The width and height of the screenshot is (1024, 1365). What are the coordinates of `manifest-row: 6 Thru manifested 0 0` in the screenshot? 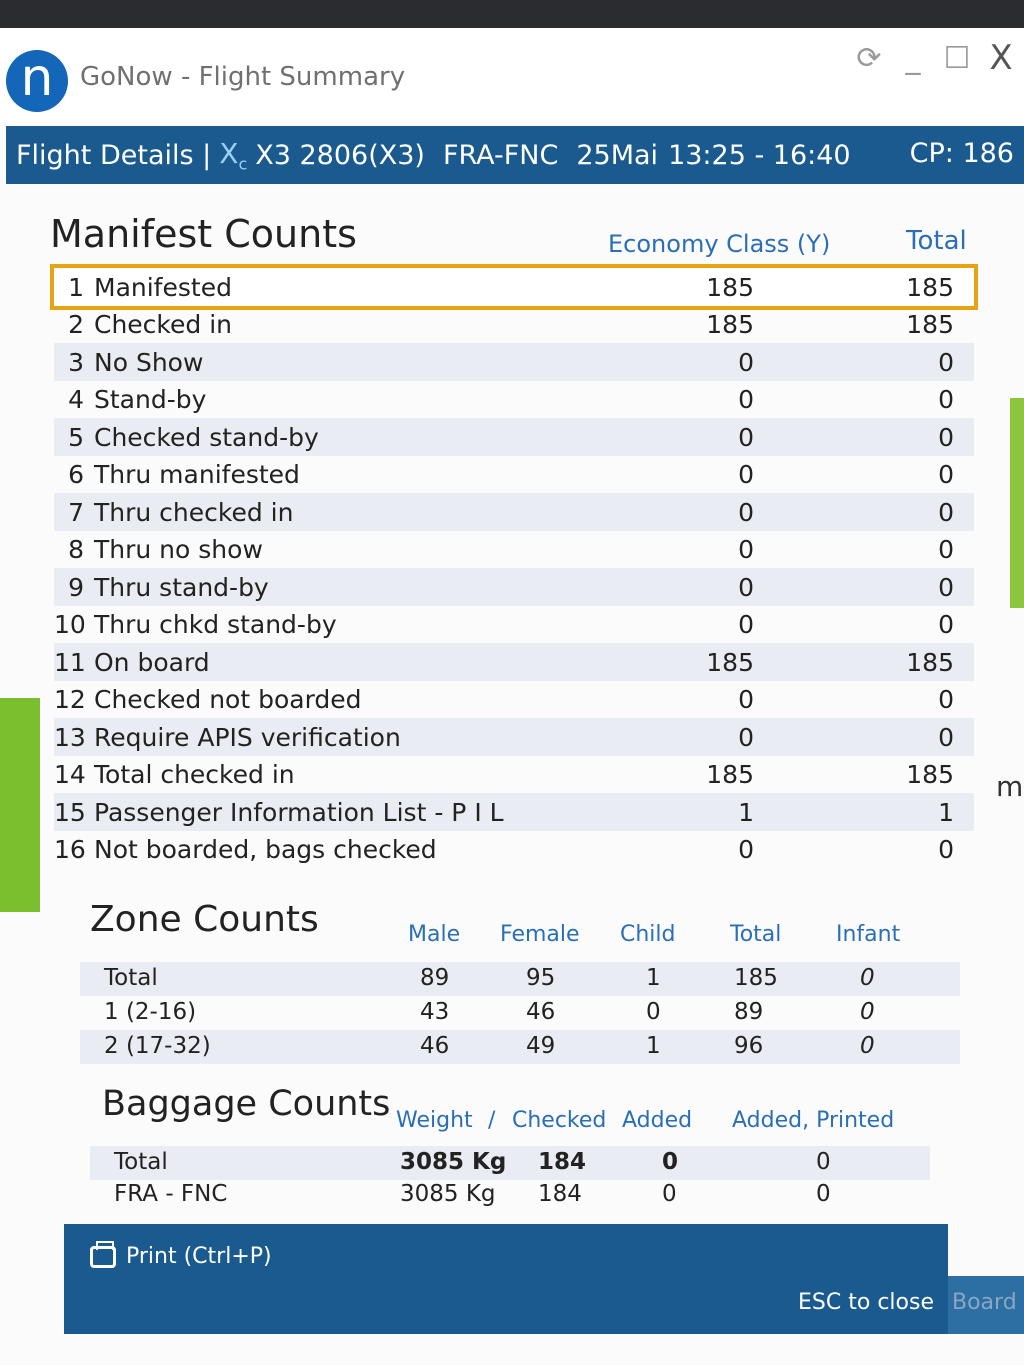 It's located at (514, 475).